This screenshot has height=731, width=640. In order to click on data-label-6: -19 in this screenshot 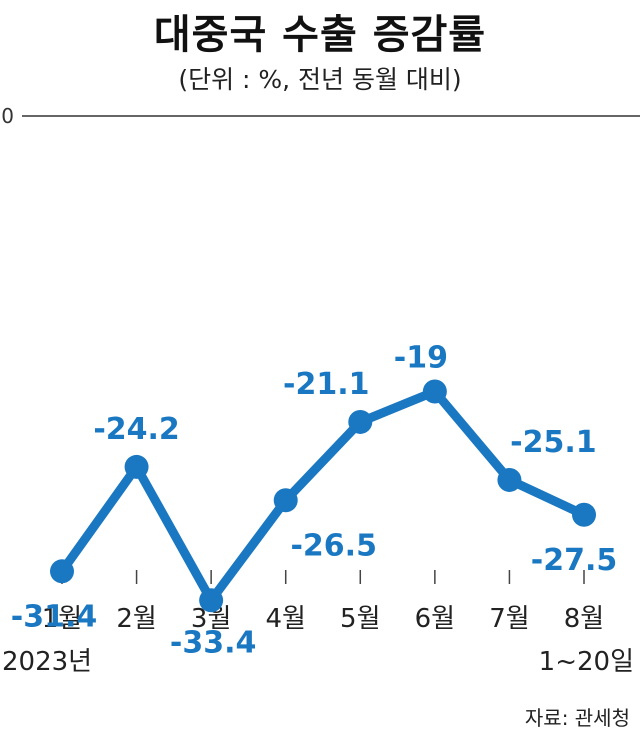, I will do `click(421, 358)`.